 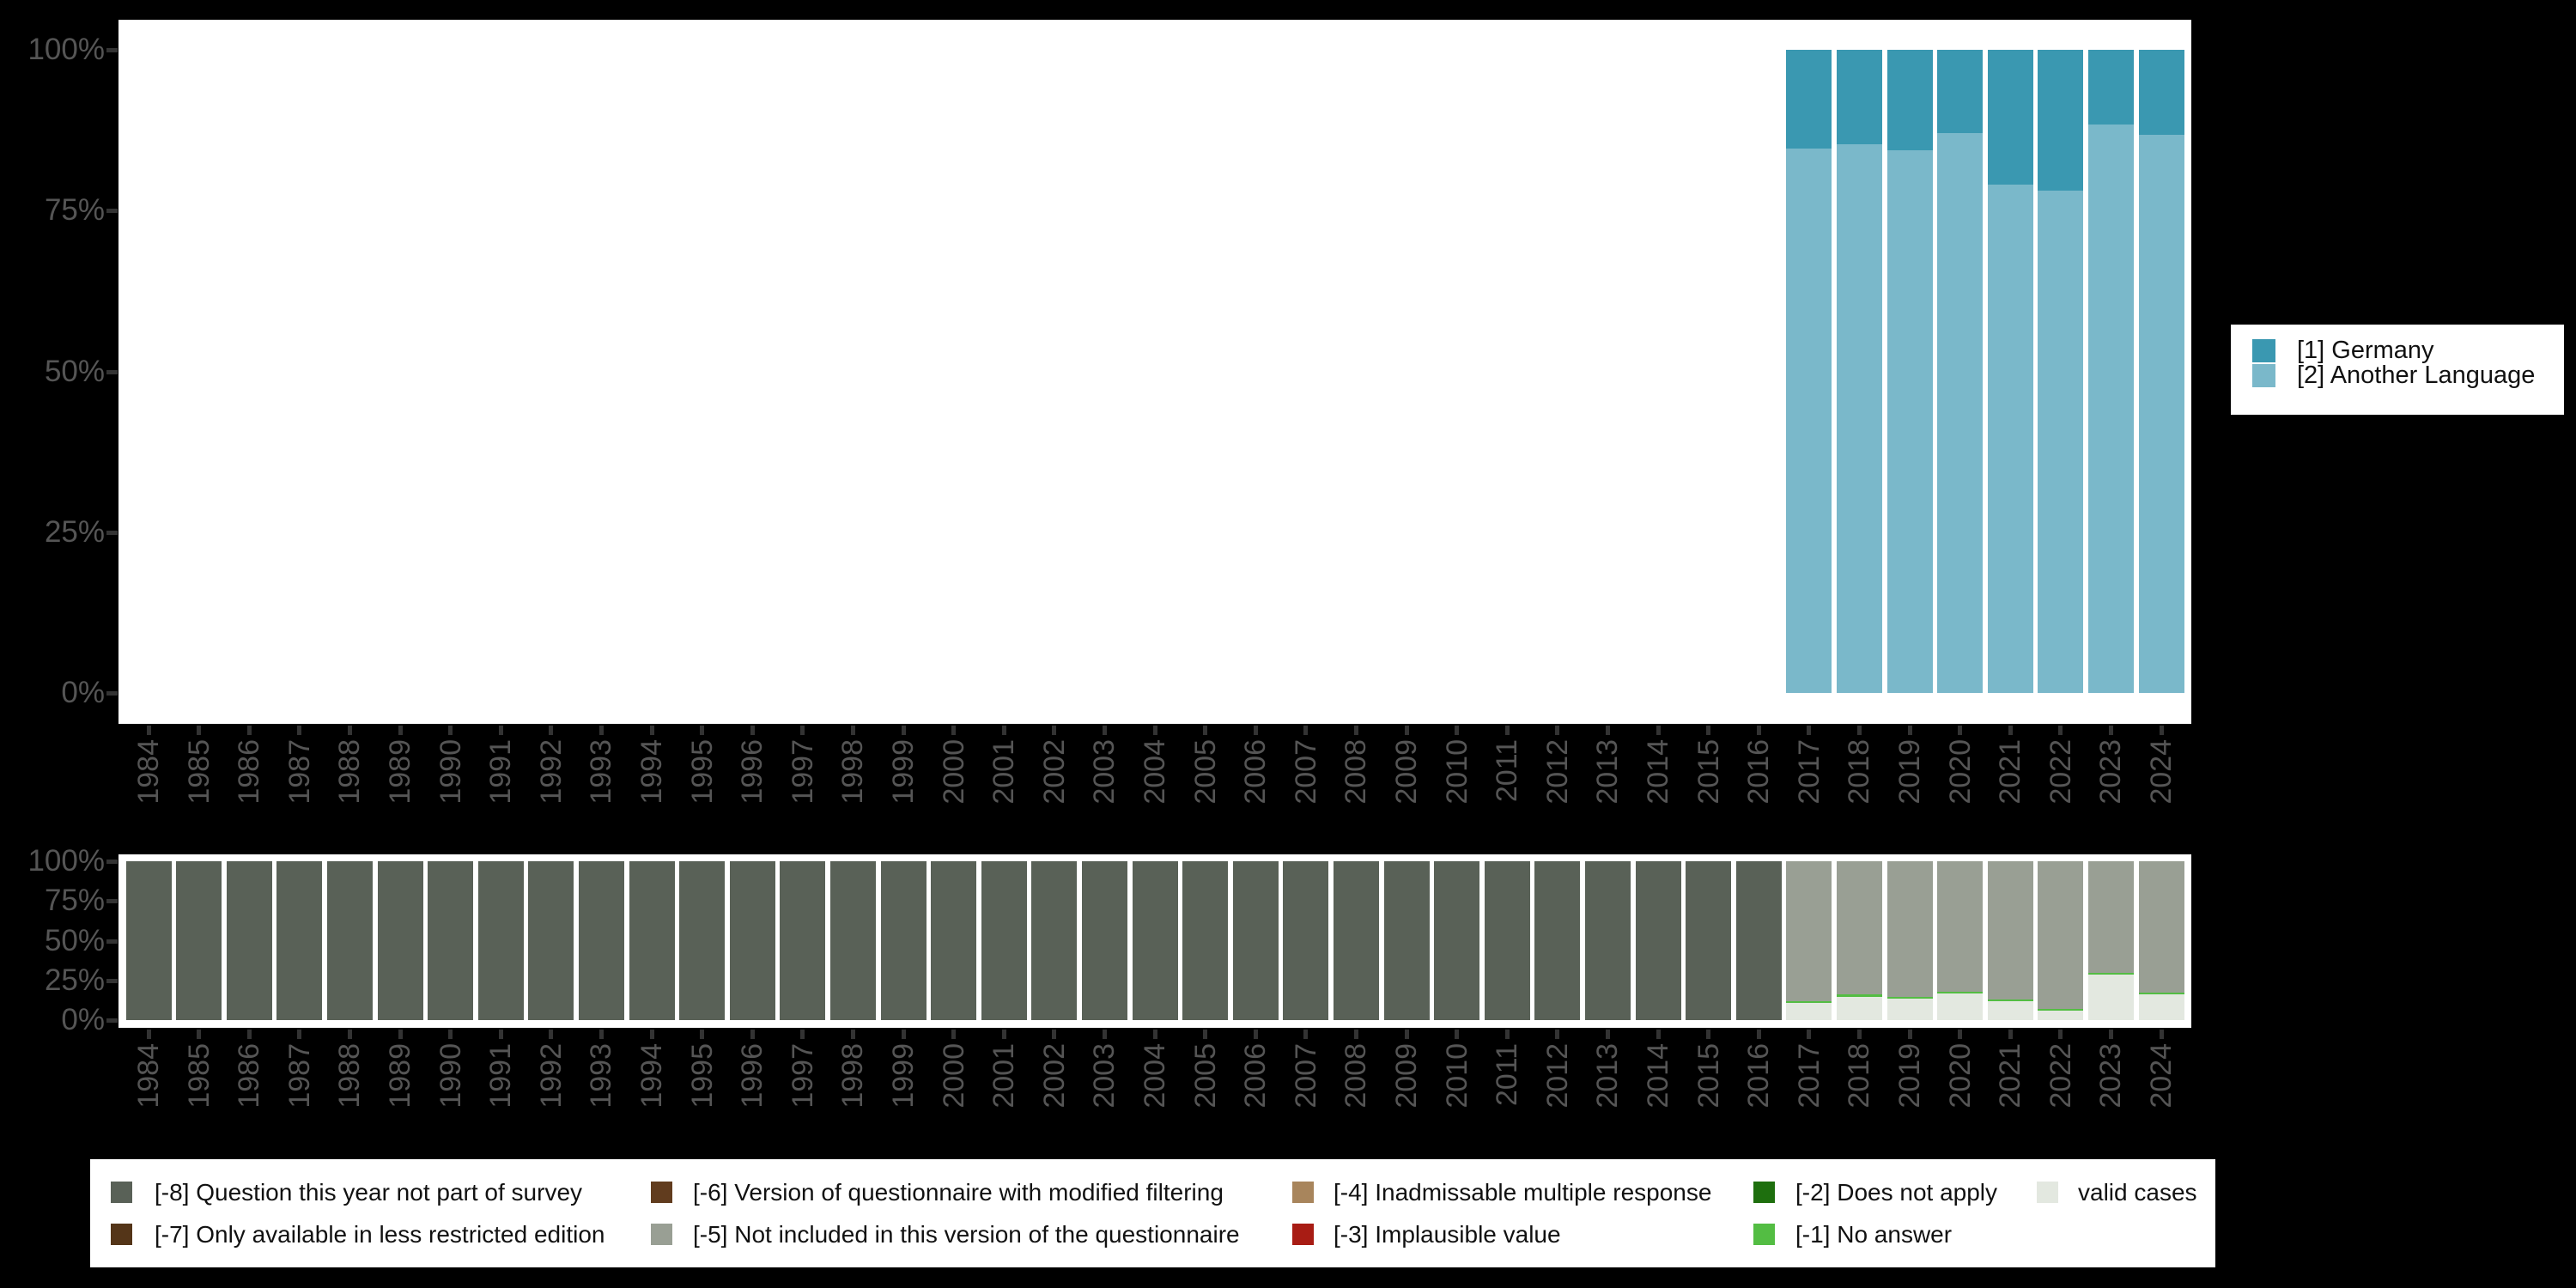 I want to click on bar-1999, so click(x=903, y=940).